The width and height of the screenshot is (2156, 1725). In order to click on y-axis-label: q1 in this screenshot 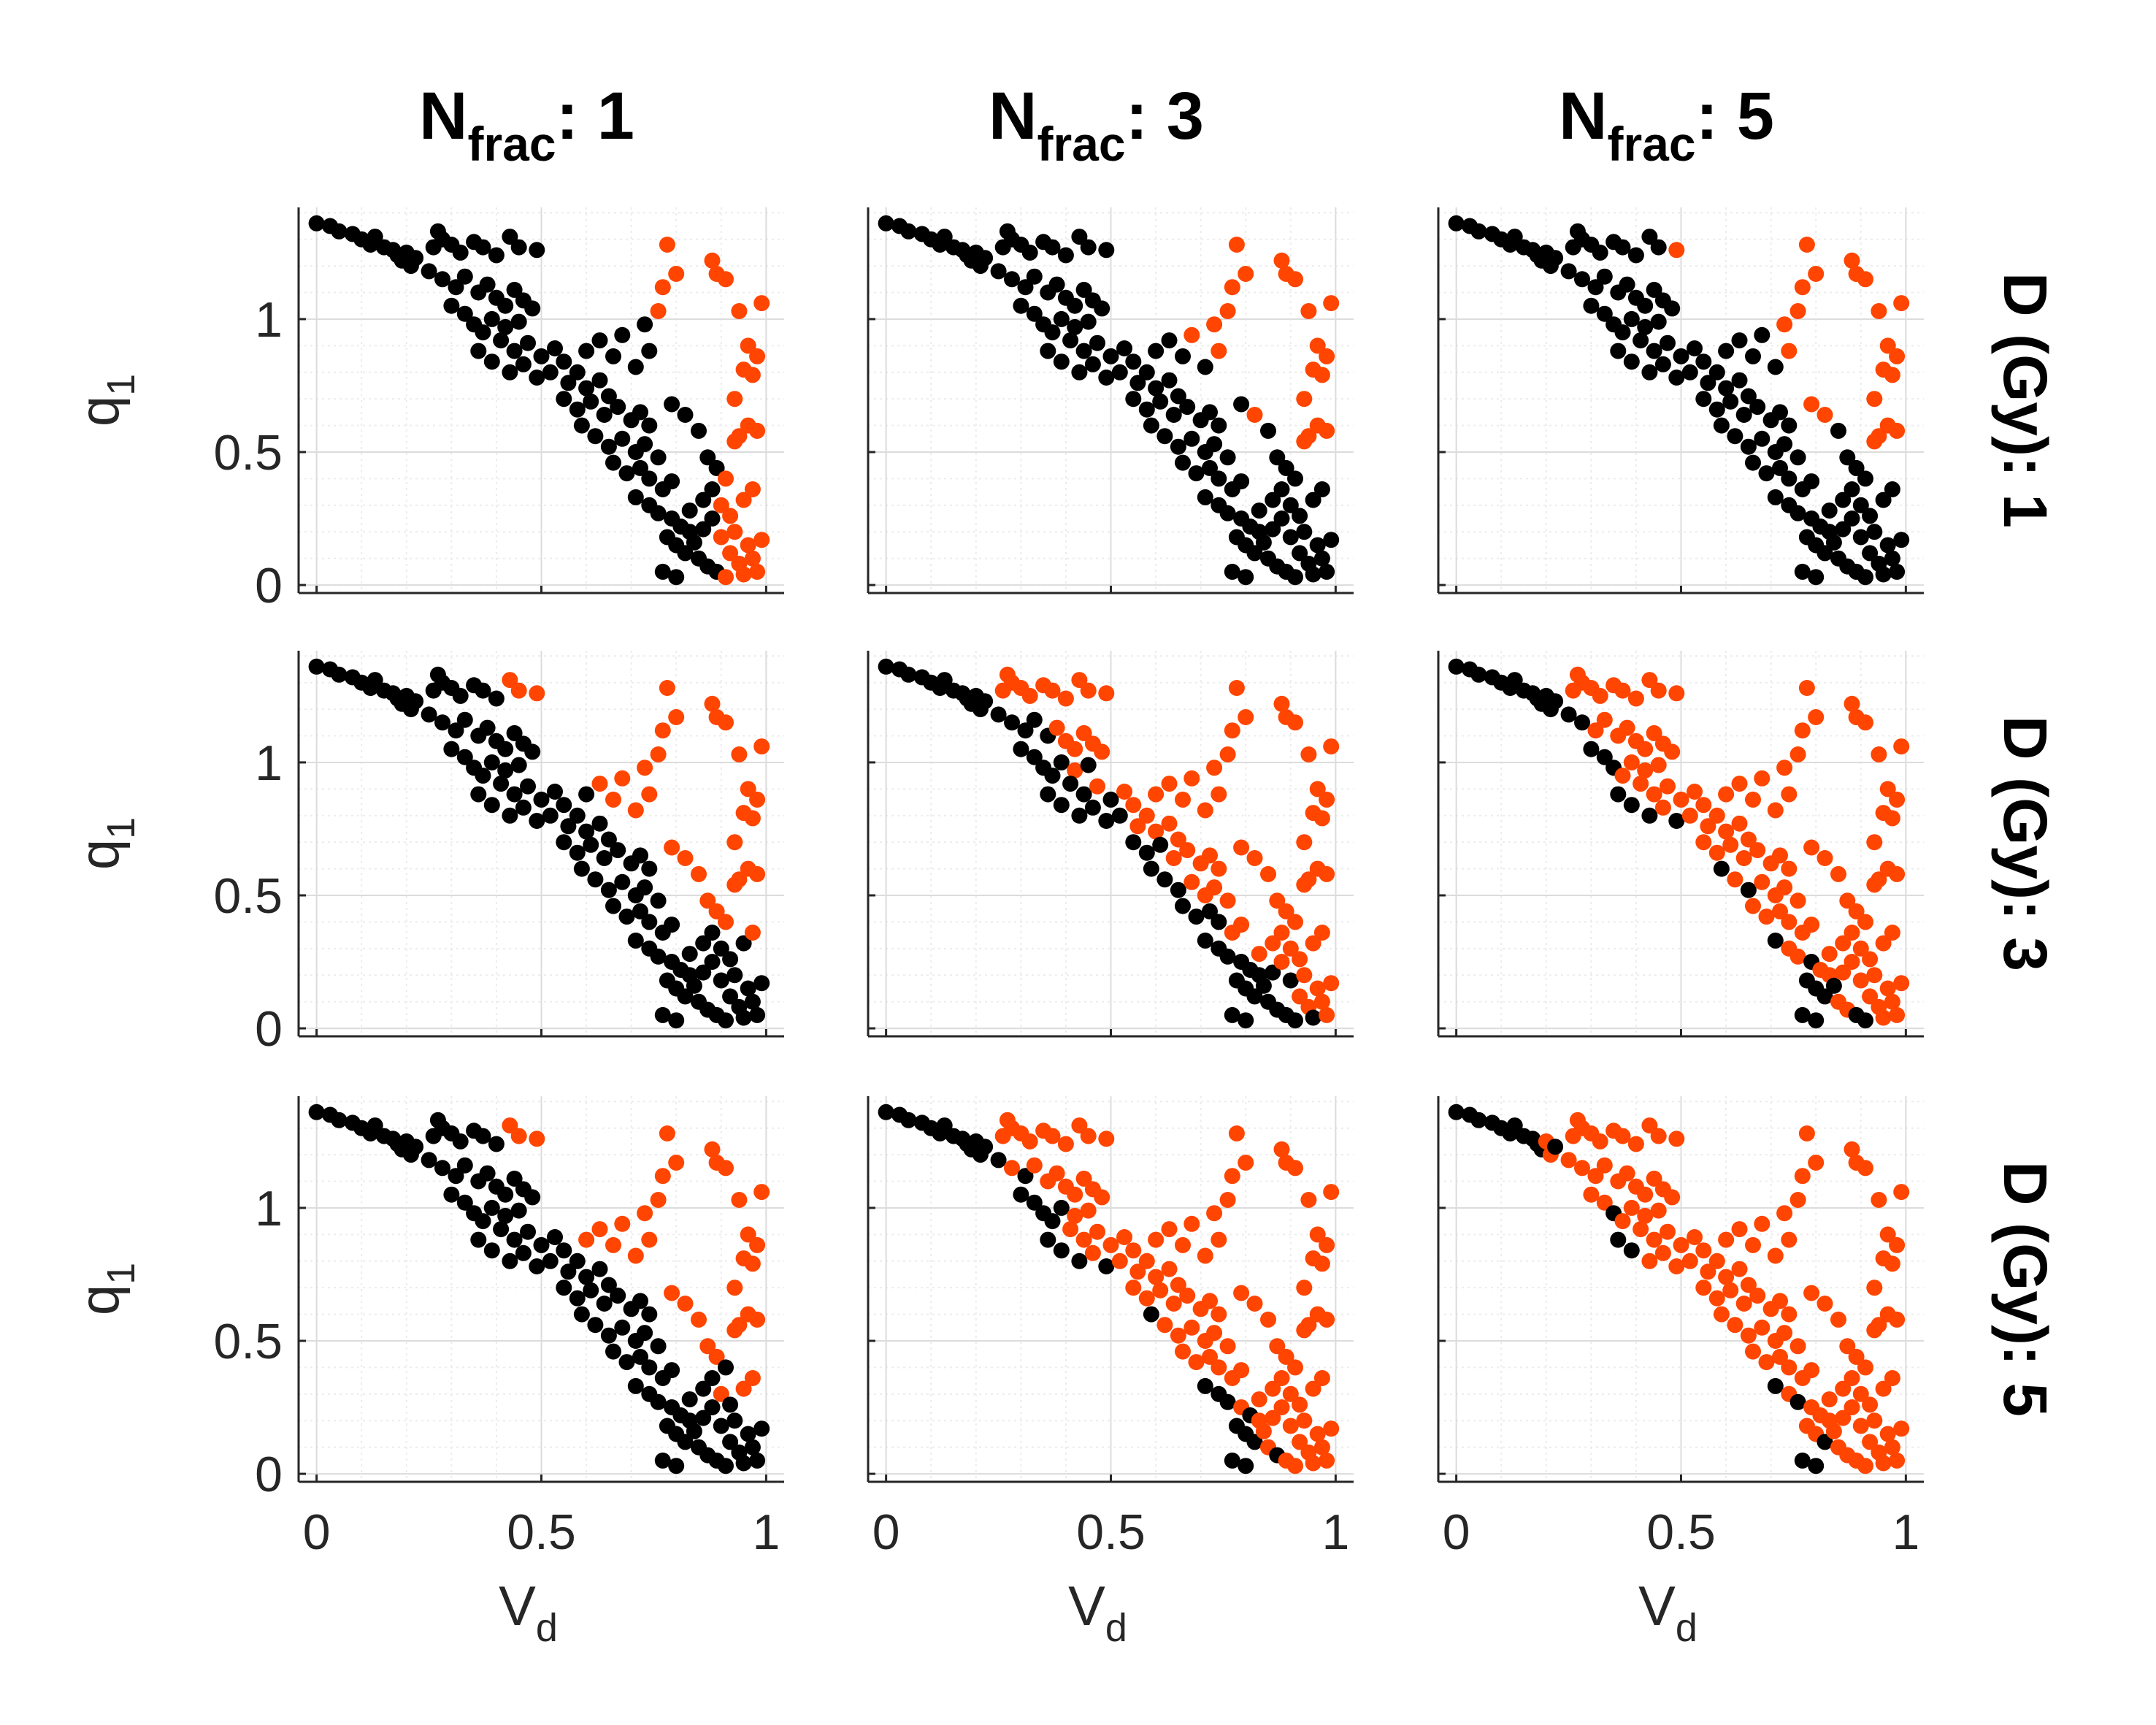, I will do `click(106, 843)`.